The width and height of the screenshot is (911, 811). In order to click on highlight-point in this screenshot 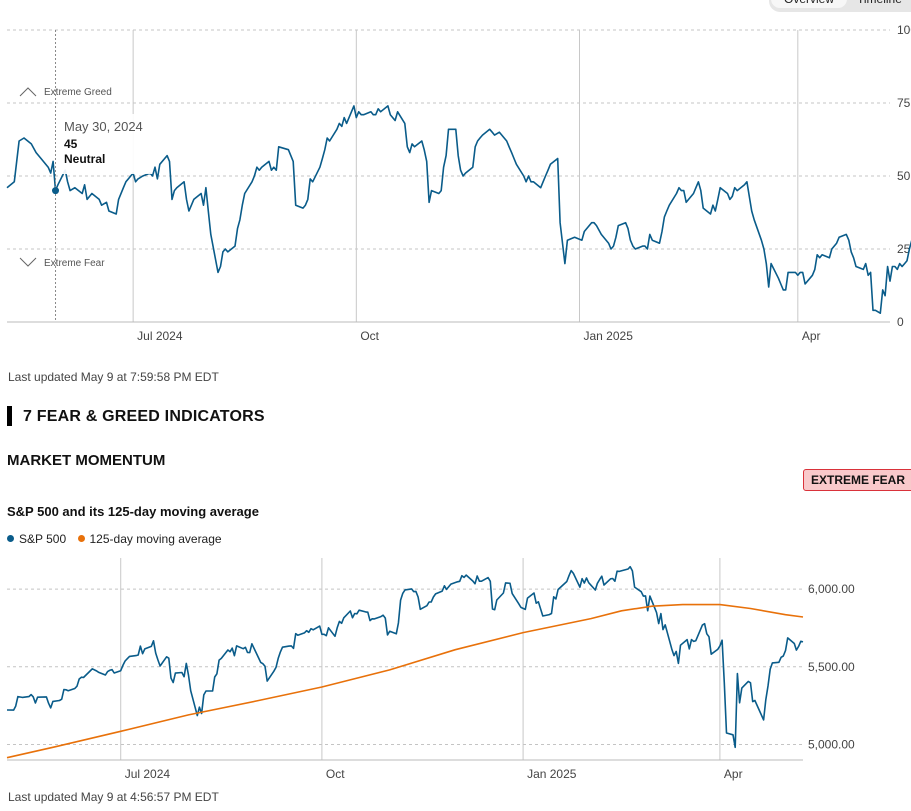, I will do `click(56, 191)`.